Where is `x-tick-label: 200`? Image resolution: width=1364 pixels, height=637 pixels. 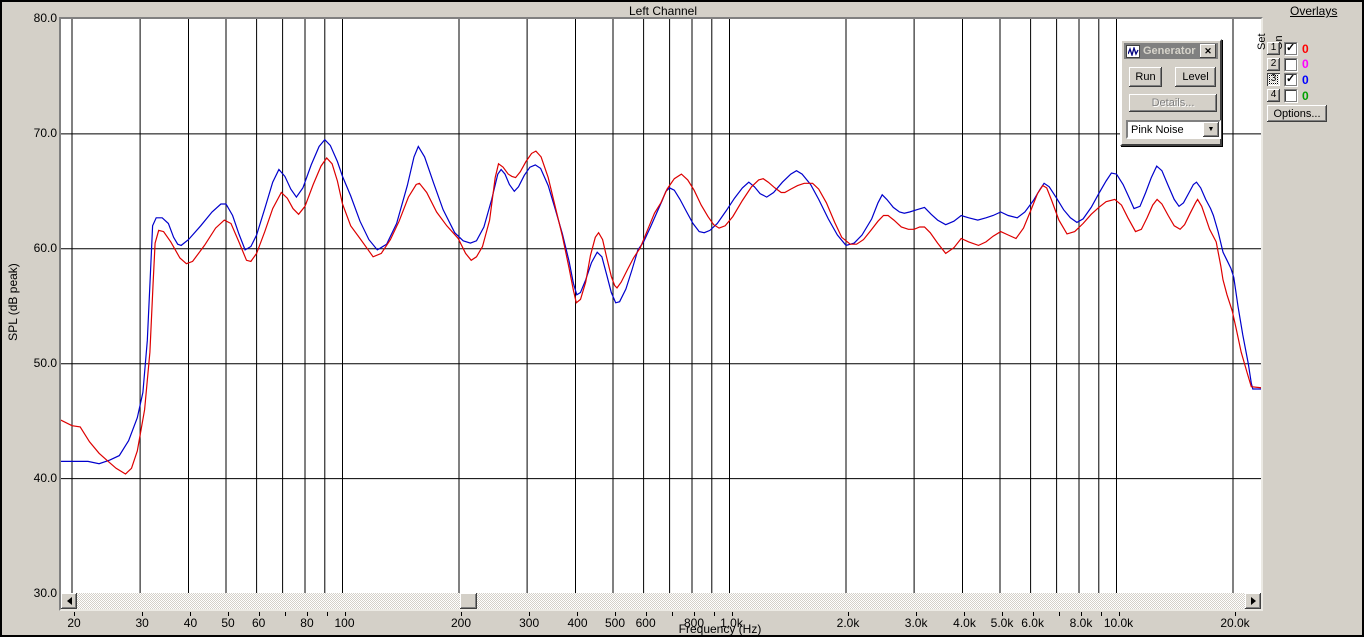 x-tick-label: 200 is located at coordinates (461, 623).